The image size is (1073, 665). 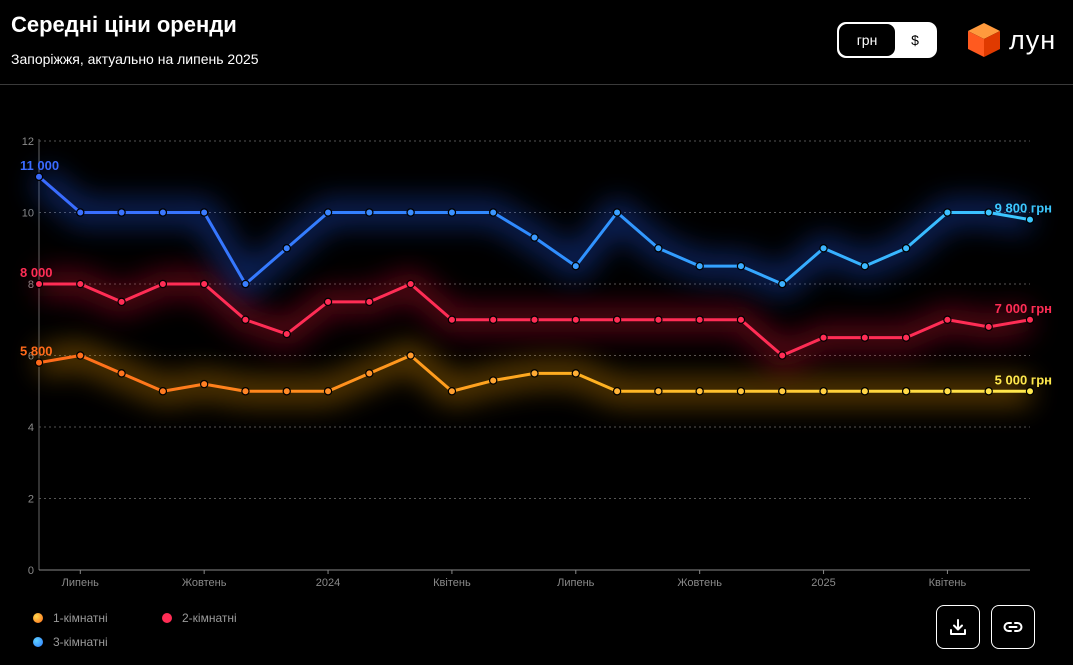 I want to click on legend-item-1-room: 1-кімнатні, so click(x=70, y=618).